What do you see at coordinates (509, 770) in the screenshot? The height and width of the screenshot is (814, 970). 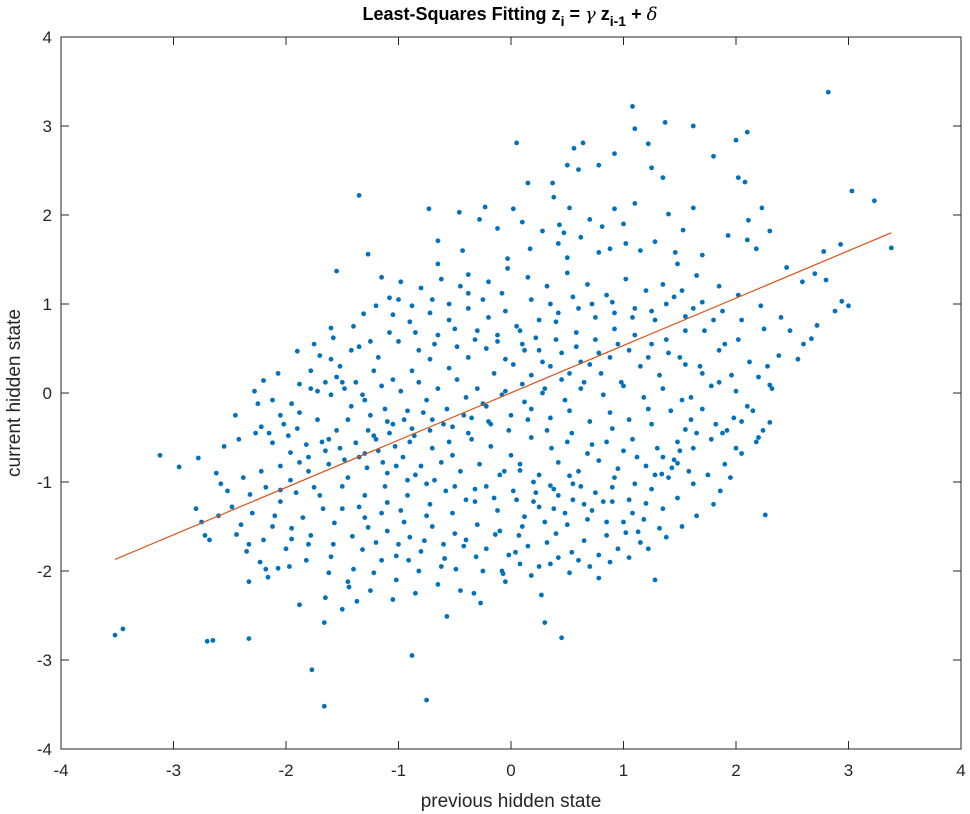 I see `x-tick-labels: -4 -3 -2 -1 0 1 2 3 4` at bounding box center [509, 770].